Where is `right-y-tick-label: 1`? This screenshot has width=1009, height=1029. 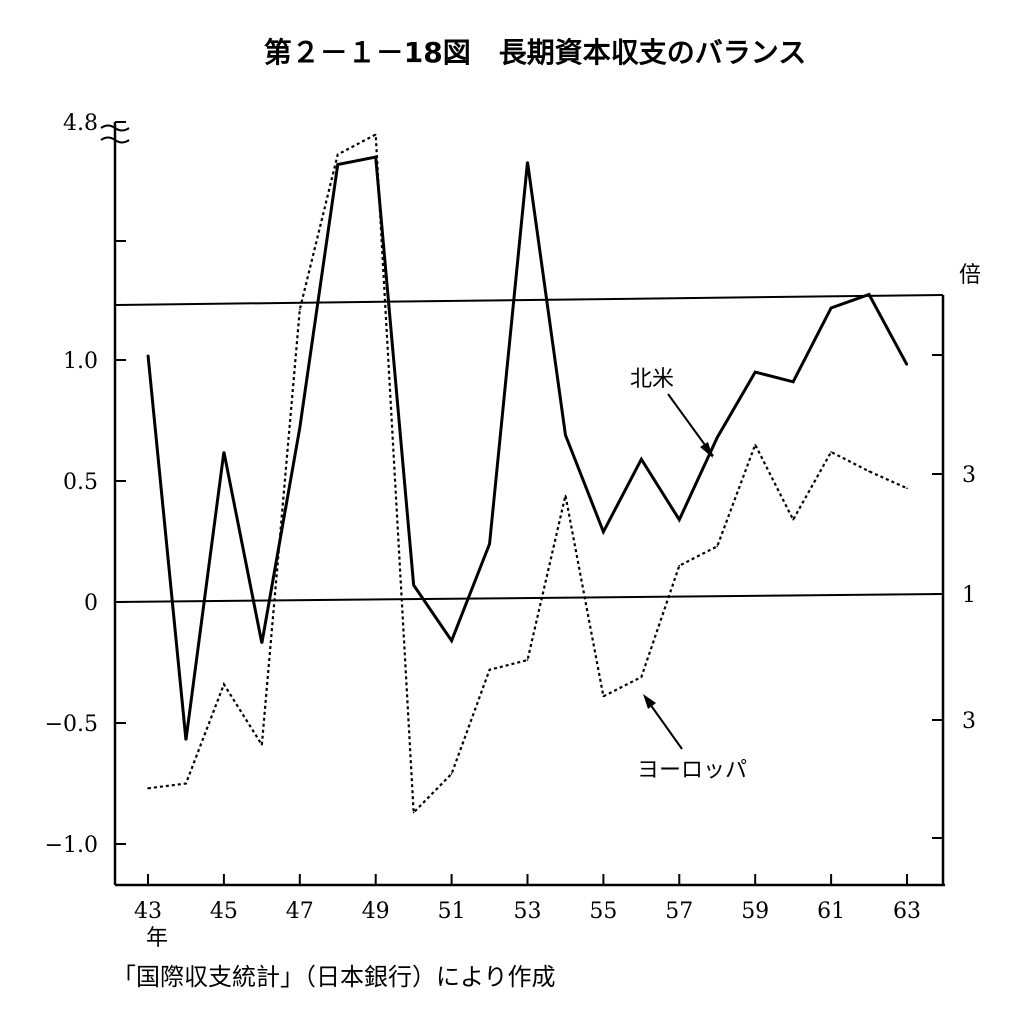
right-y-tick-label: 1 is located at coordinates (969, 595).